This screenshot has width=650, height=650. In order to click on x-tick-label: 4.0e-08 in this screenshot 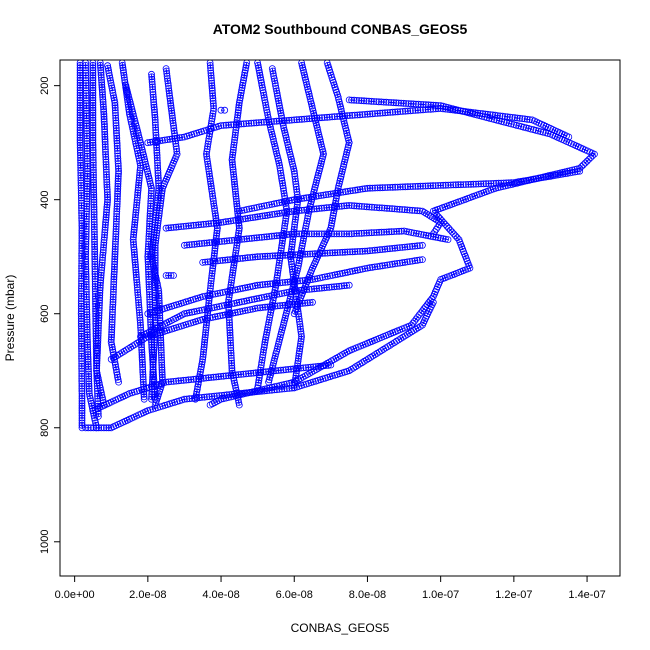, I will do `click(220, 595)`.